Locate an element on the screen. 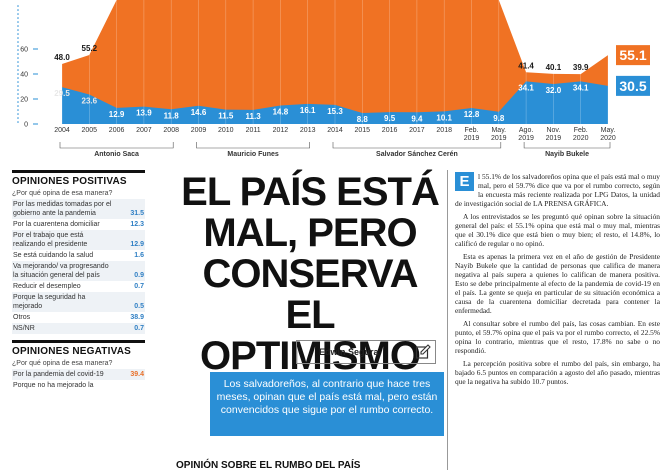  x-tick-label: 2014 is located at coordinates (335, 130).